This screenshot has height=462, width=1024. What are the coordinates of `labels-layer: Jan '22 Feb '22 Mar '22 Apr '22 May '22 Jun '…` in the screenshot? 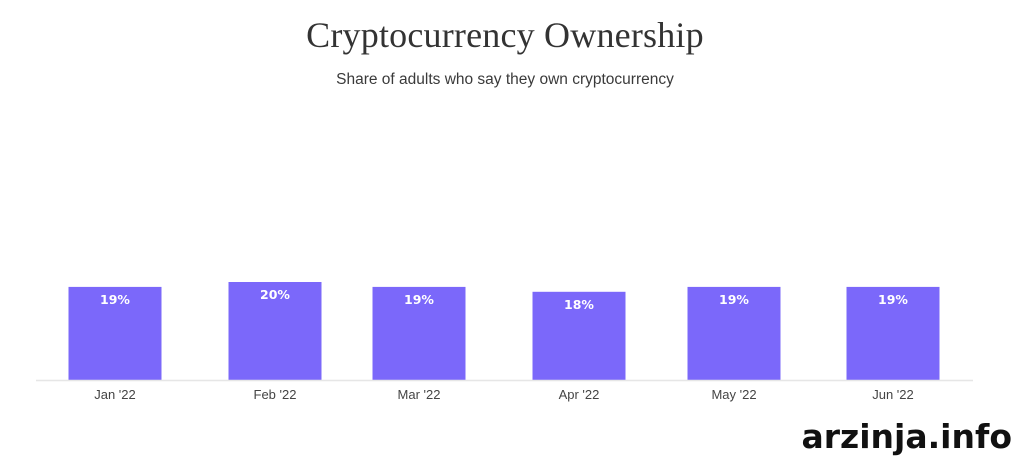 It's located at (504, 394).